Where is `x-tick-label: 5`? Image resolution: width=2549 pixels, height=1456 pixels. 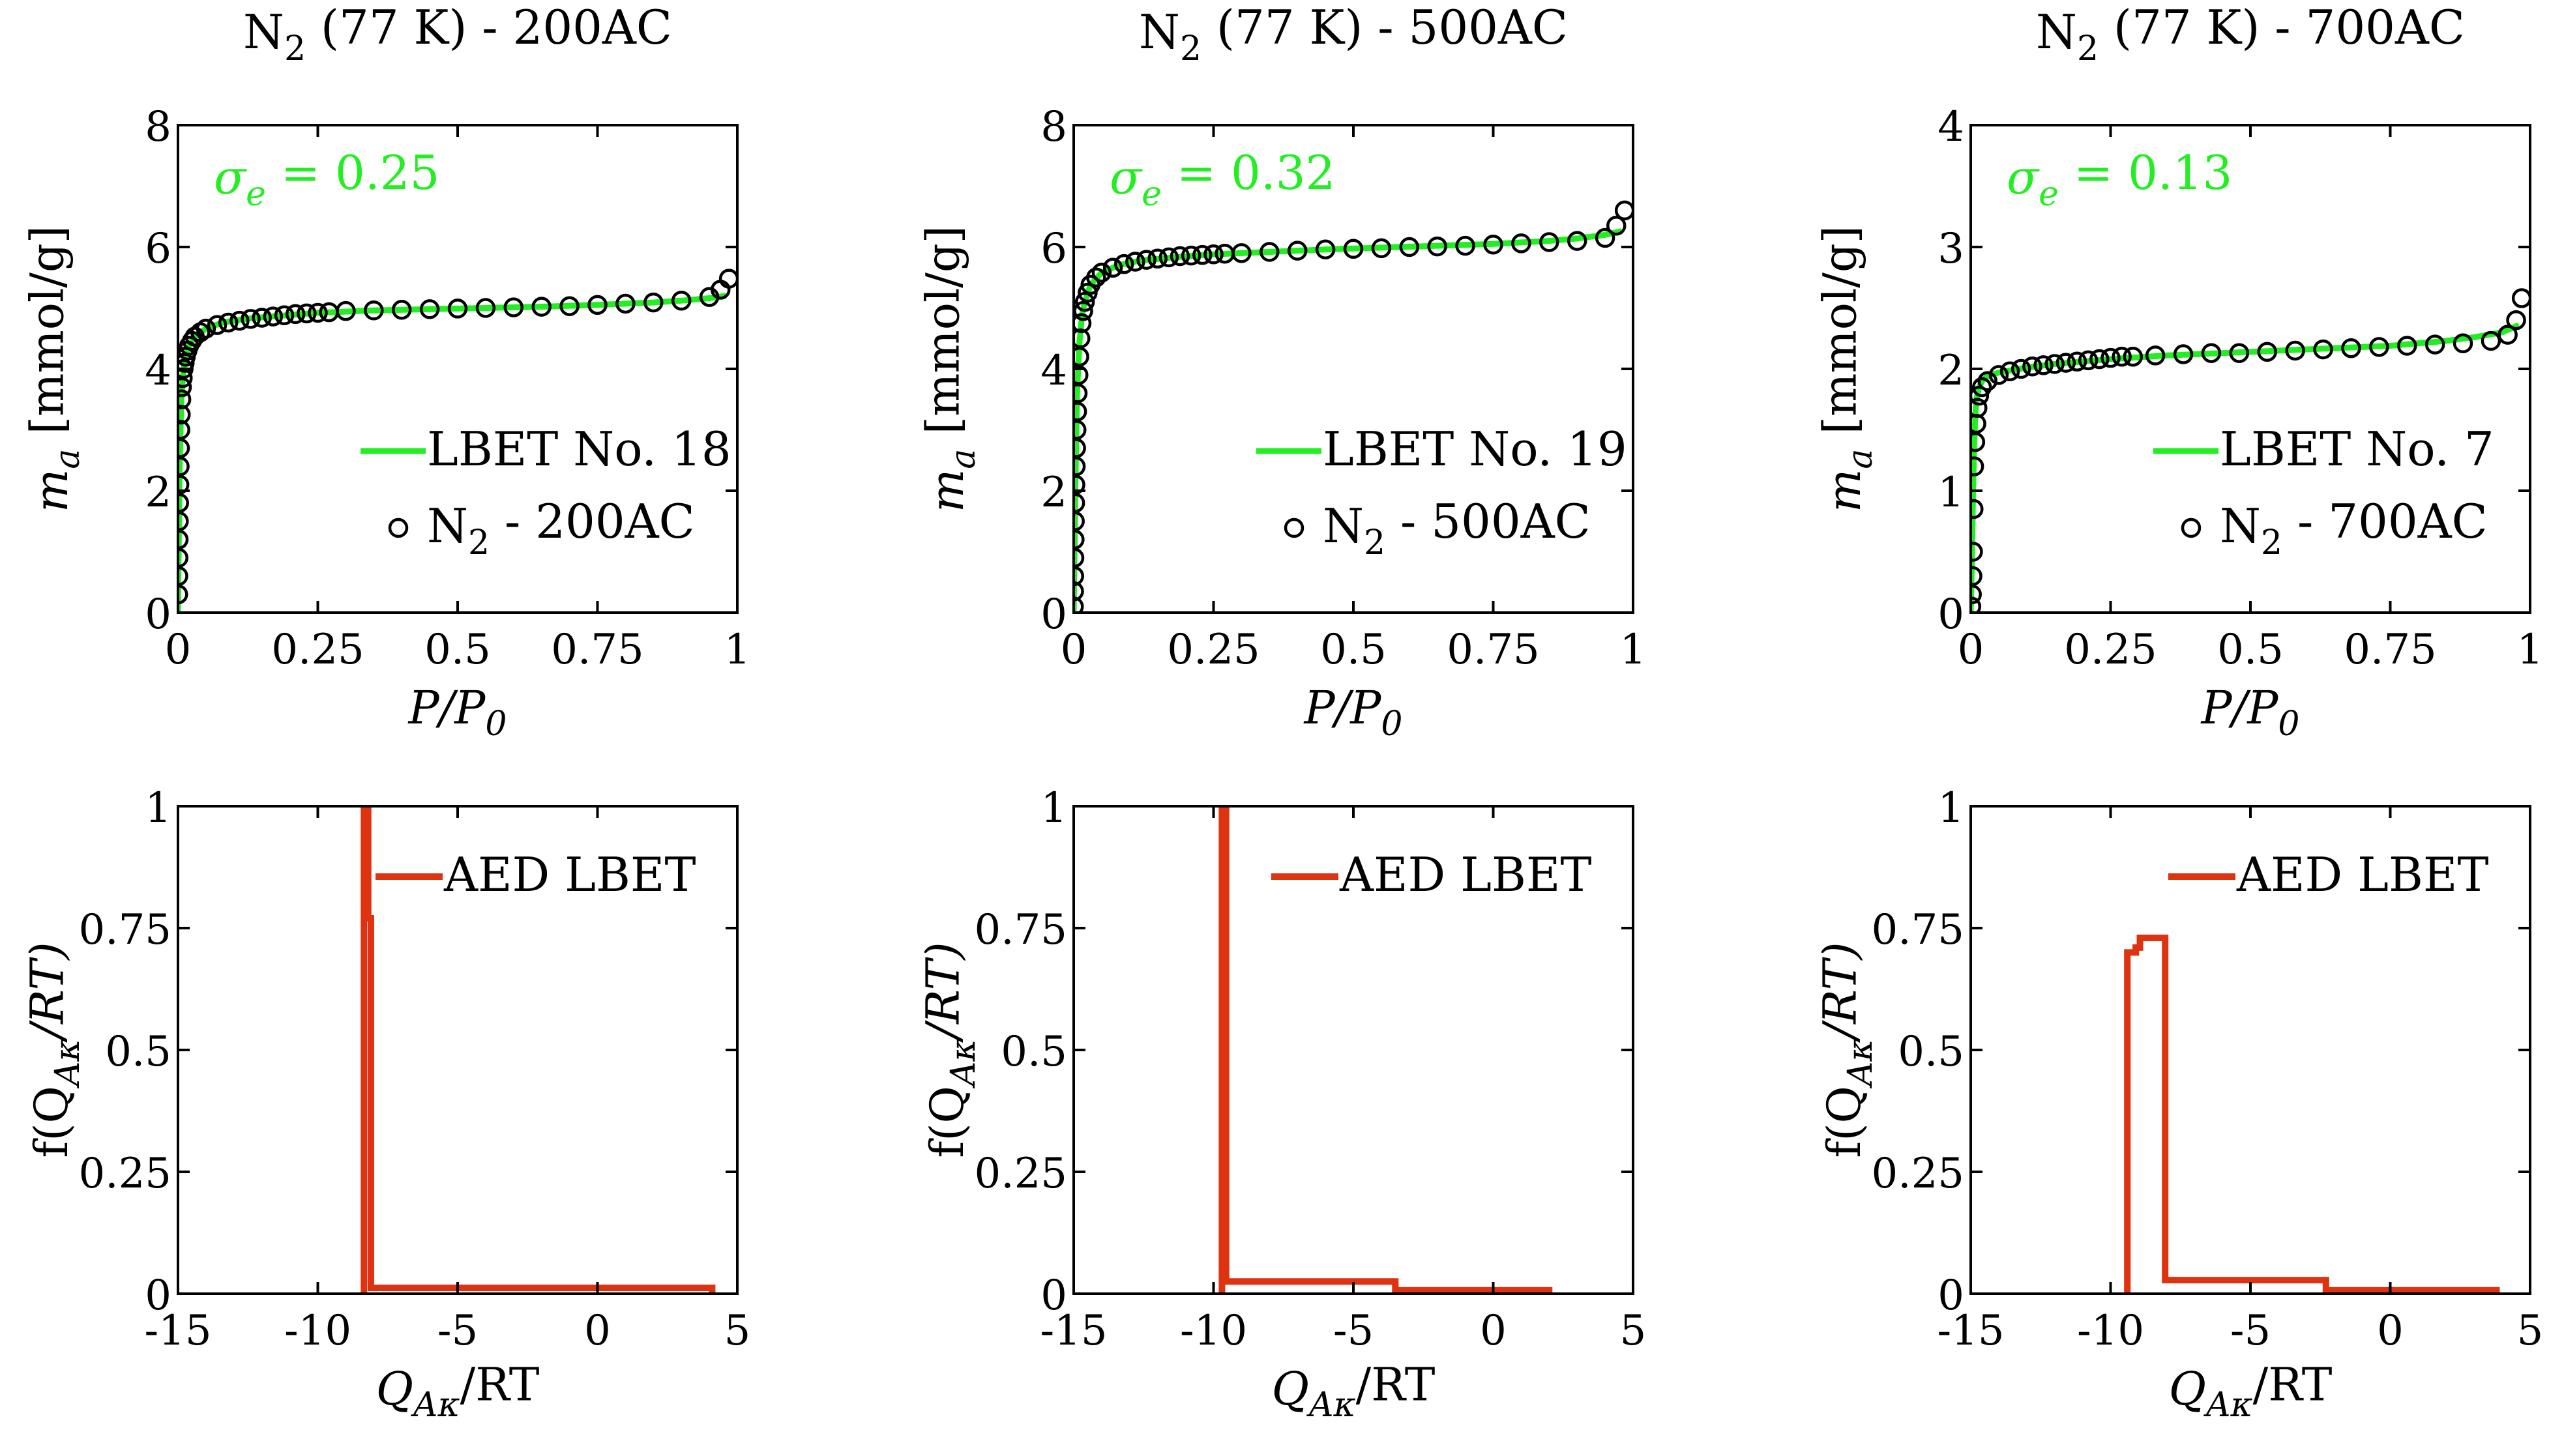
x-tick-label: 5 is located at coordinates (737, 1331).